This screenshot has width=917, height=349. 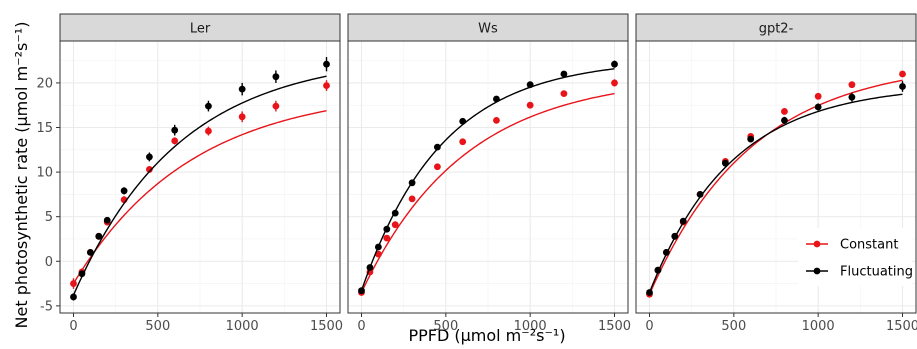 I want to click on y-tick-label: 0, so click(x=49, y=262).